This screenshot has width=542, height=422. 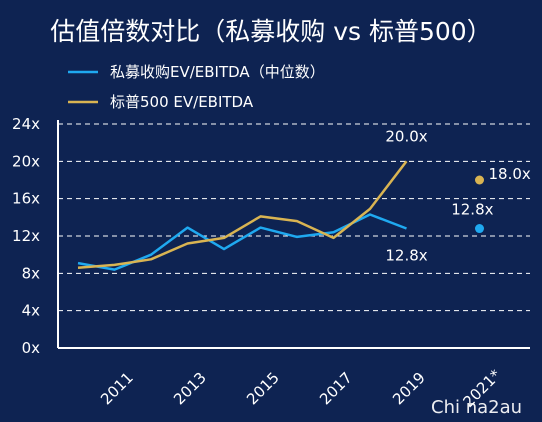 What do you see at coordinates (196, 87) in the screenshot?
I see `legend: 私募收购EV/EBITDA（中位数） 标普500 EV/EBITDA` at bounding box center [196, 87].